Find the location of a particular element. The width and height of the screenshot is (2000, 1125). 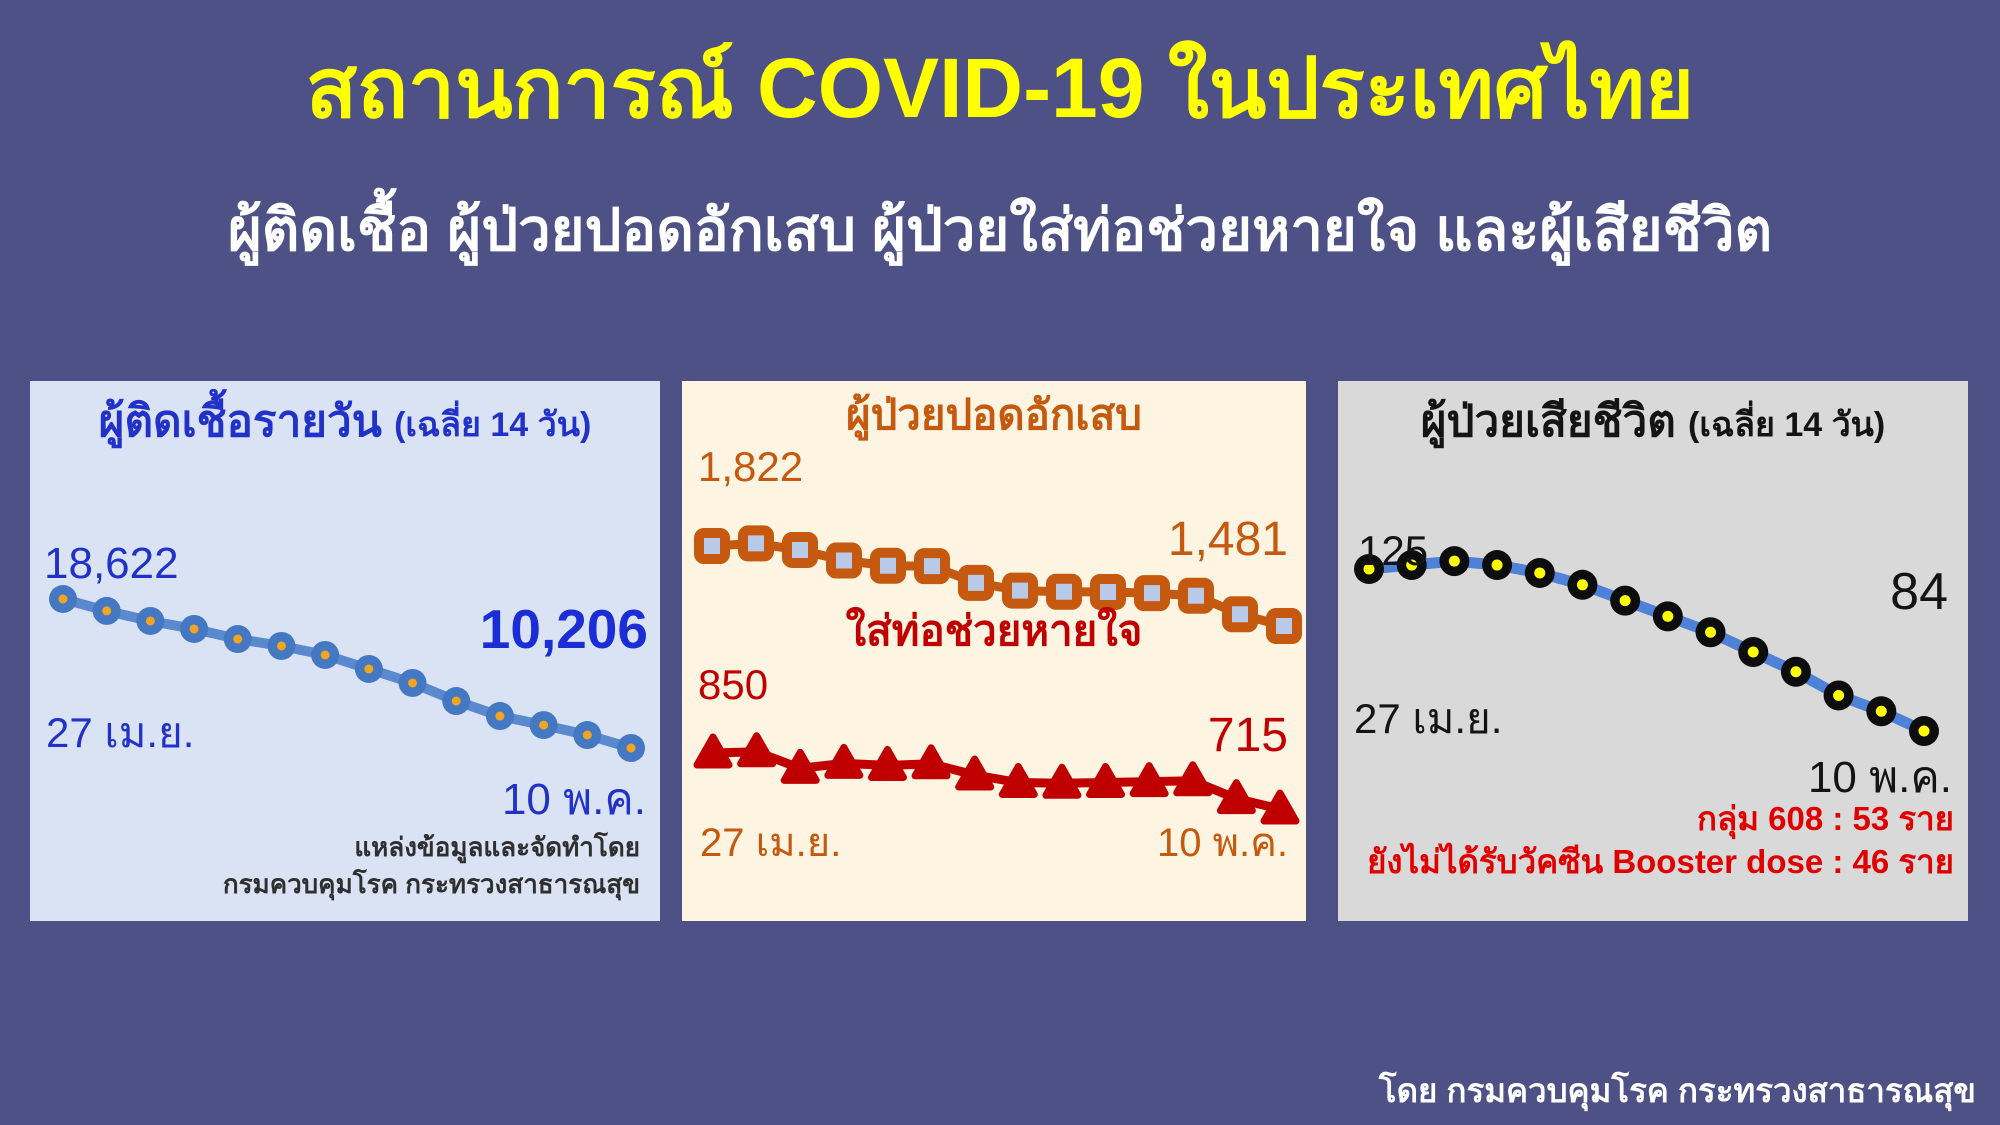

source-note-line2: กรมควบคุมโรค กระทรวงสาธารณสุข is located at coordinates (431, 884).